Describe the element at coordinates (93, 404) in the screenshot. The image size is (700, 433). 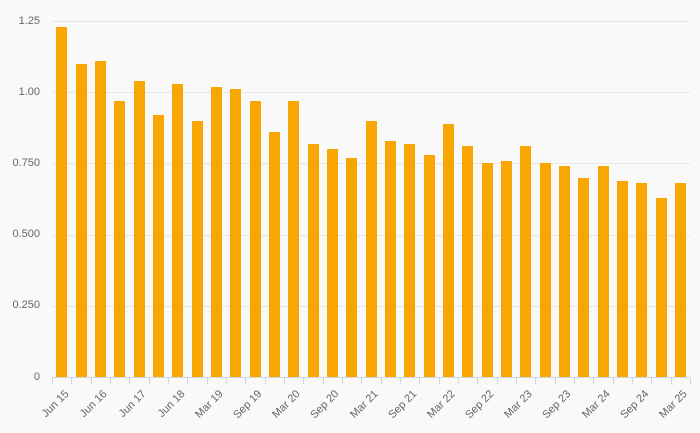
I see `x-axis-label: Jun 16` at that location.